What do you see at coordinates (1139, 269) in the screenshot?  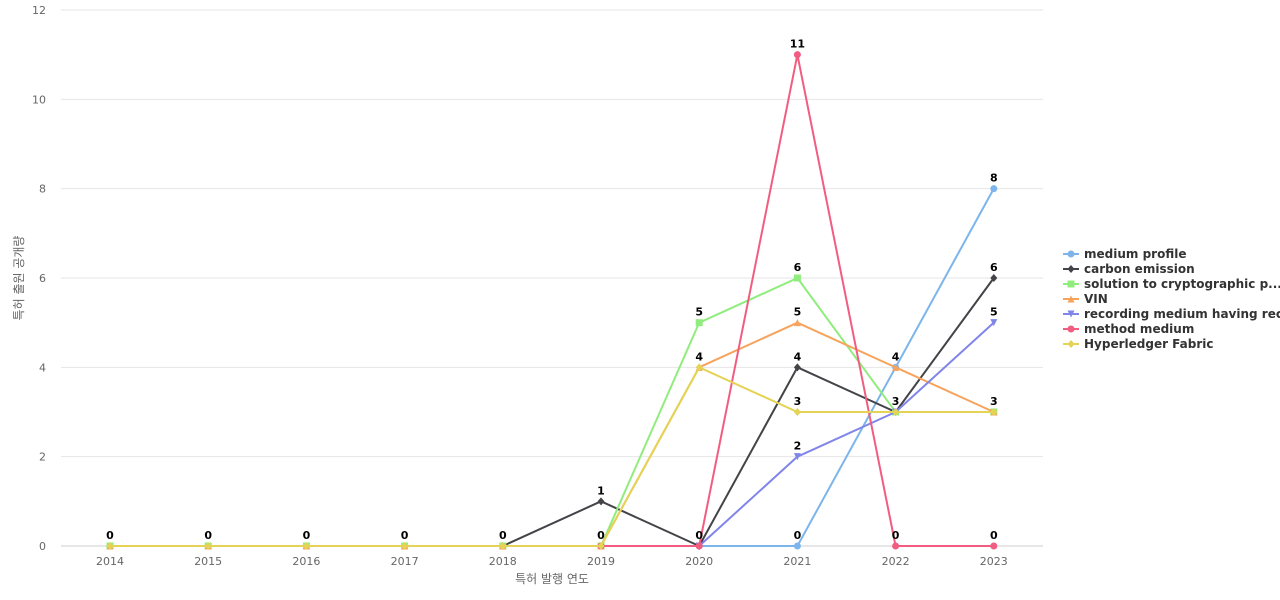 I see `legend-label: carbon emission` at bounding box center [1139, 269].